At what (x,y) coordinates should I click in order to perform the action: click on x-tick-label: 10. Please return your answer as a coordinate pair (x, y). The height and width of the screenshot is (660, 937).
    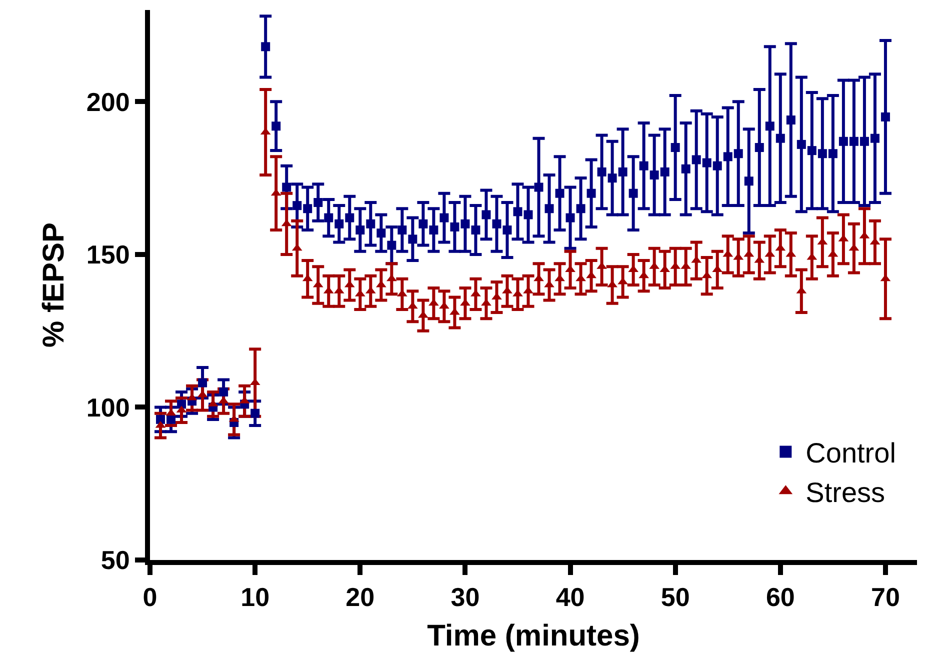
    Looking at the image, I should click on (255, 597).